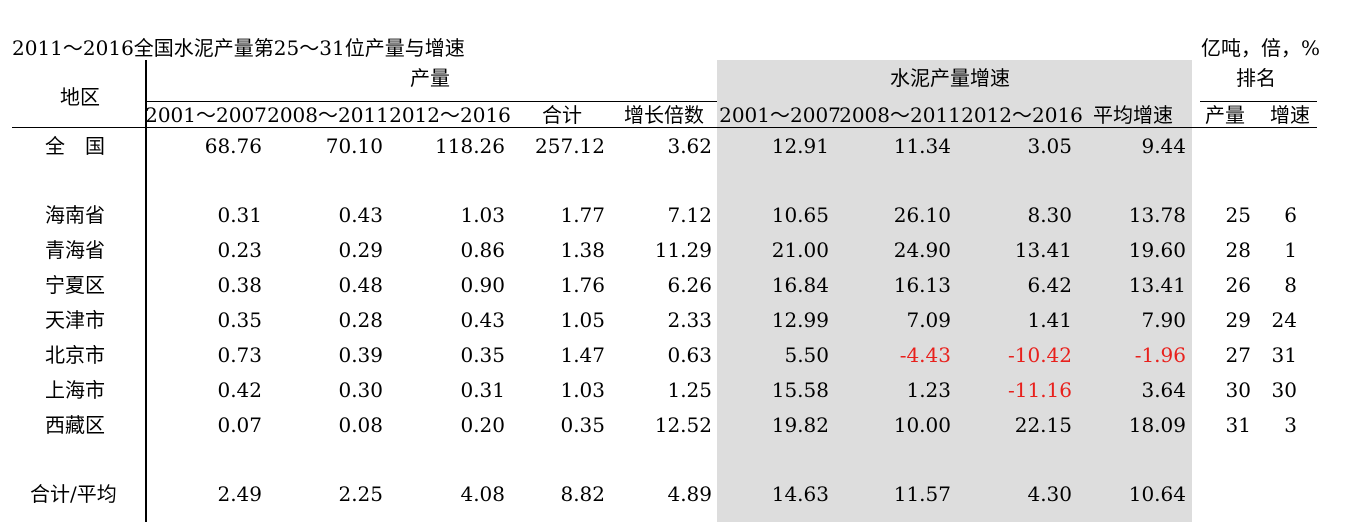 The height and width of the screenshot is (522, 1354). What do you see at coordinates (432, 101) in the screenshot?
I see `header-underline-production` at bounding box center [432, 101].